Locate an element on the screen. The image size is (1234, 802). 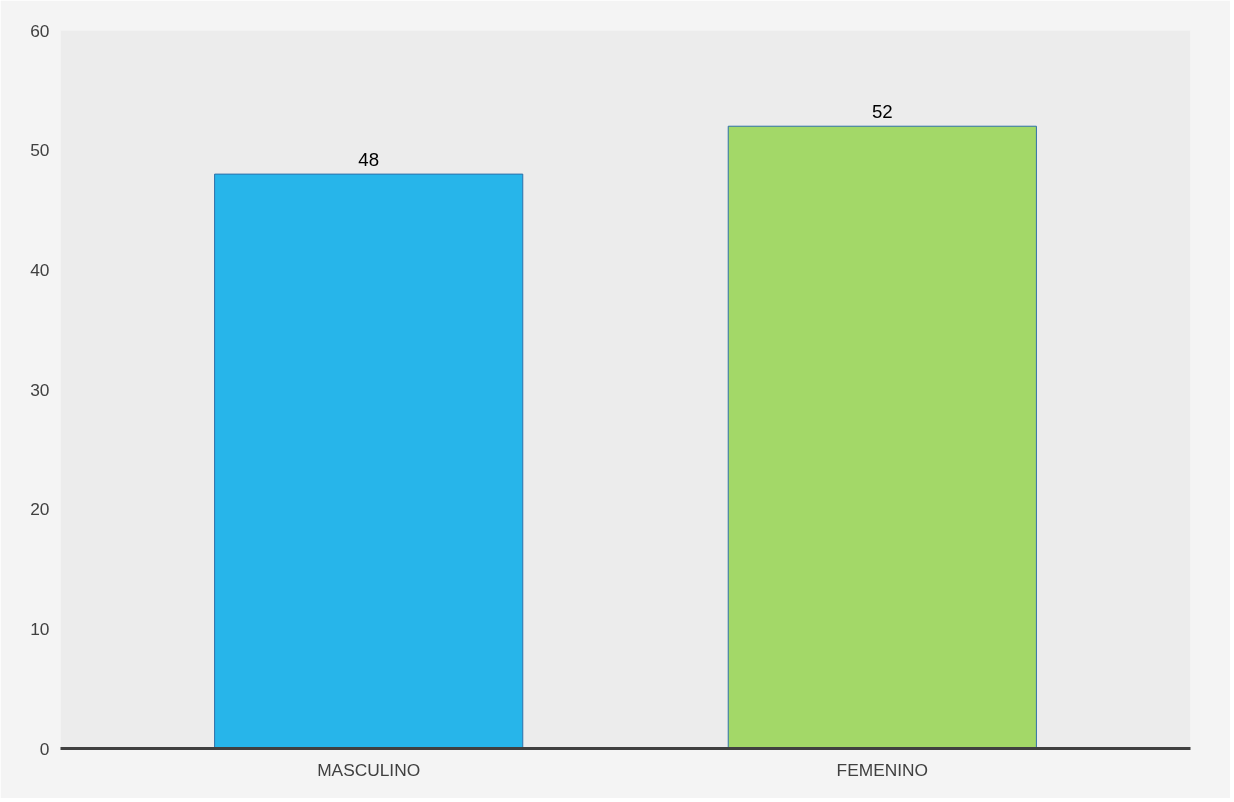
y-tick-label: 50 is located at coordinates (40, 150).